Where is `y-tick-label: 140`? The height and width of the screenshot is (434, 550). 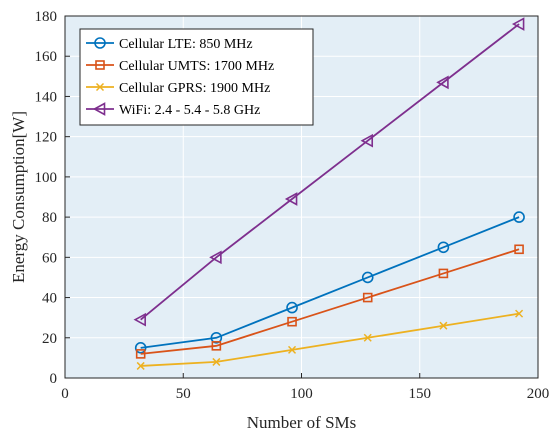 y-tick-label: 140 is located at coordinates (46, 97).